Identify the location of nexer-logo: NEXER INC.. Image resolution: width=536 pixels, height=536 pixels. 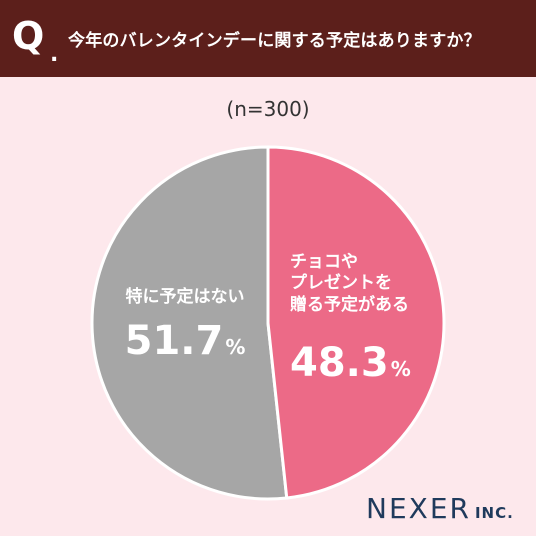
(440, 508).